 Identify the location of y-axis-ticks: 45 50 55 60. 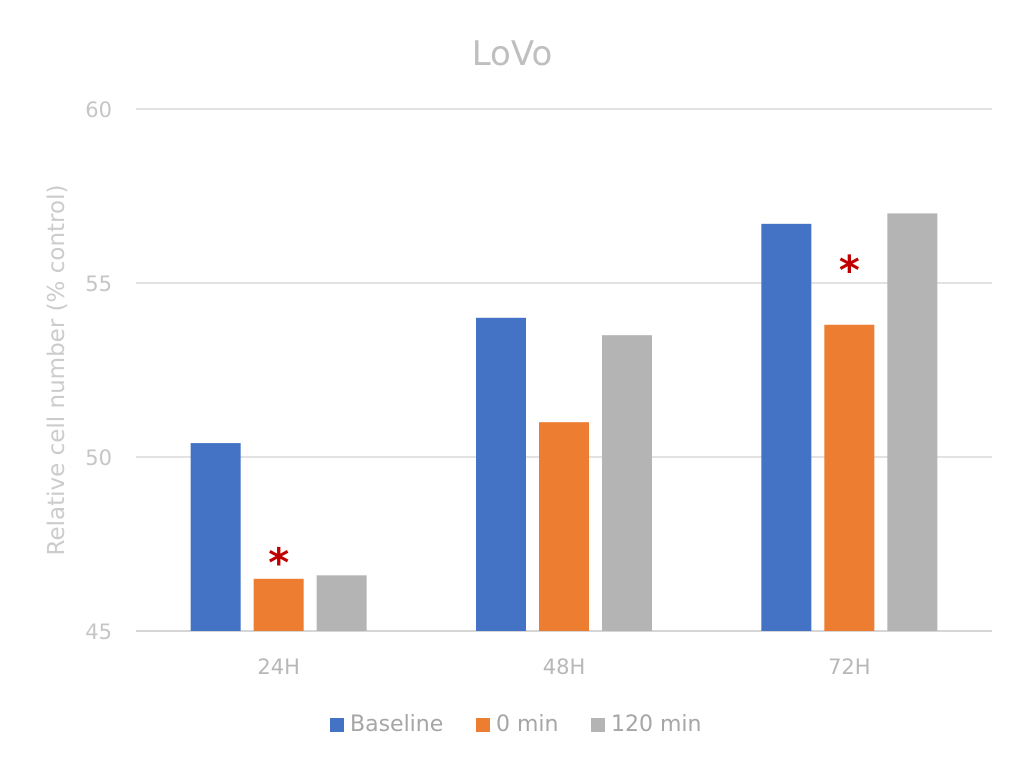
(98, 371).